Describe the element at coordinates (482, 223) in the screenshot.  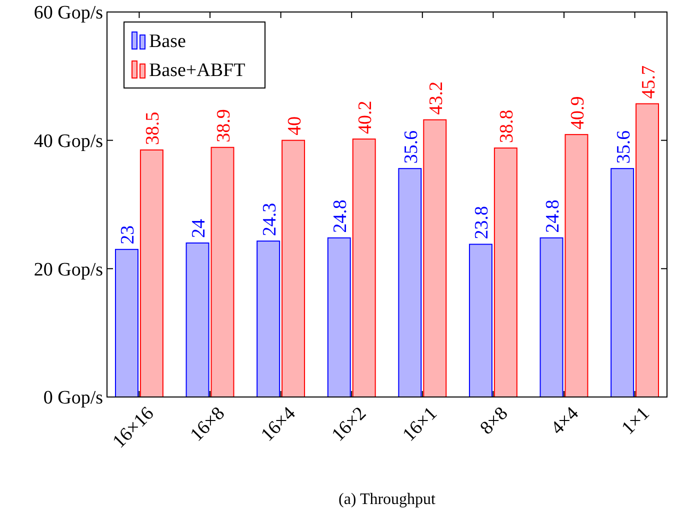
I see `data-label: 23.8` at that location.